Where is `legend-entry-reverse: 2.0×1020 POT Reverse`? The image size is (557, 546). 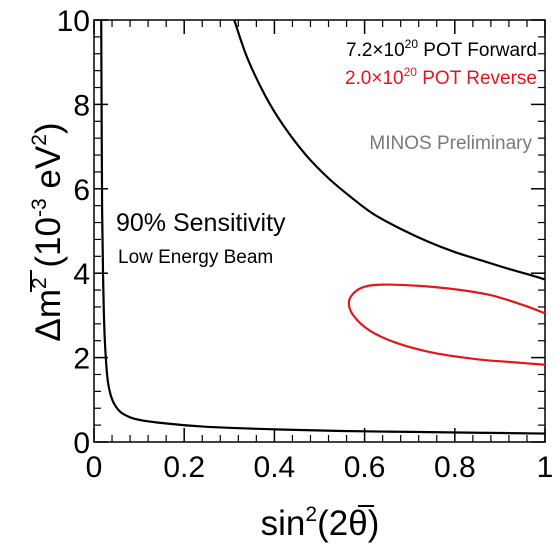 legend-entry-reverse: 2.0×1020 POT Reverse is located at coordinates (441, 77).